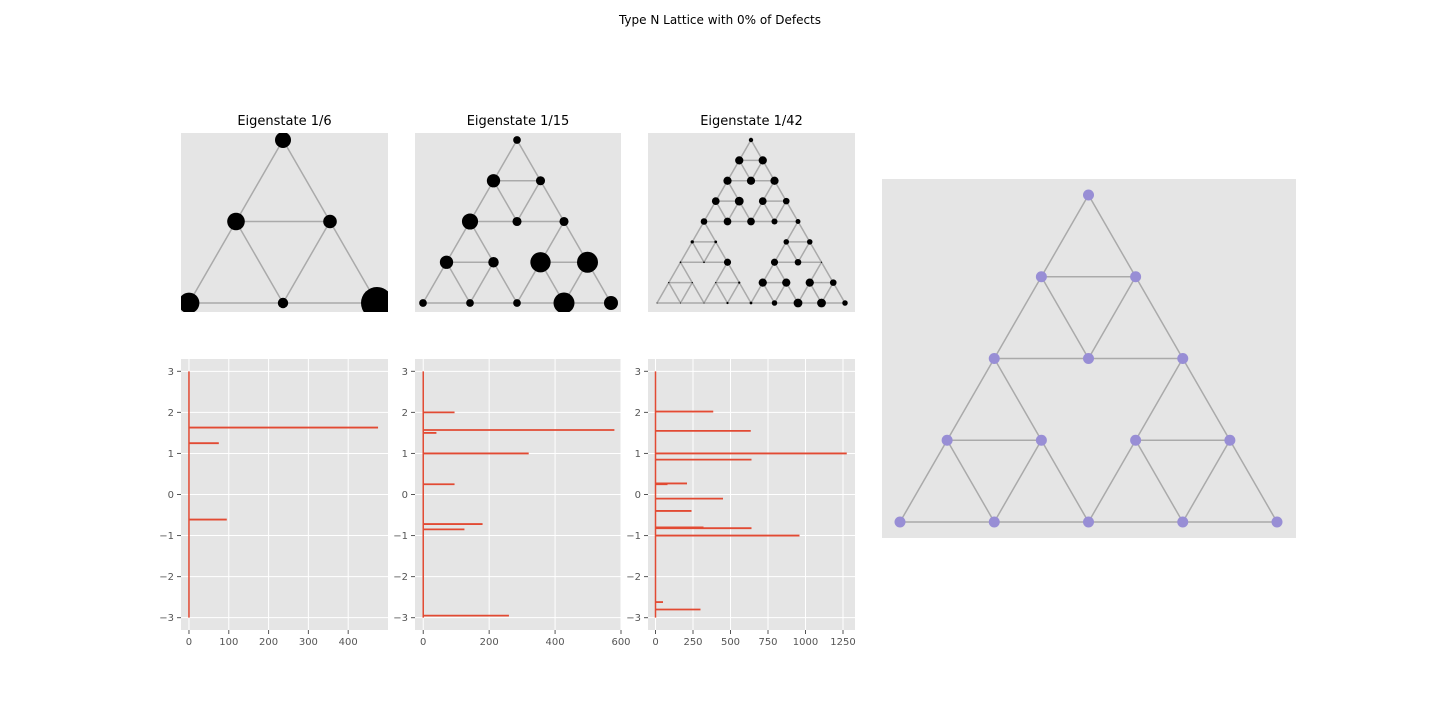 This screenshot has height=720, width=1440. I want to click on spectrum-panel-4: 0 100 200 300 400 3 2 1 0 −1 −2 −3, so click(273, 503).